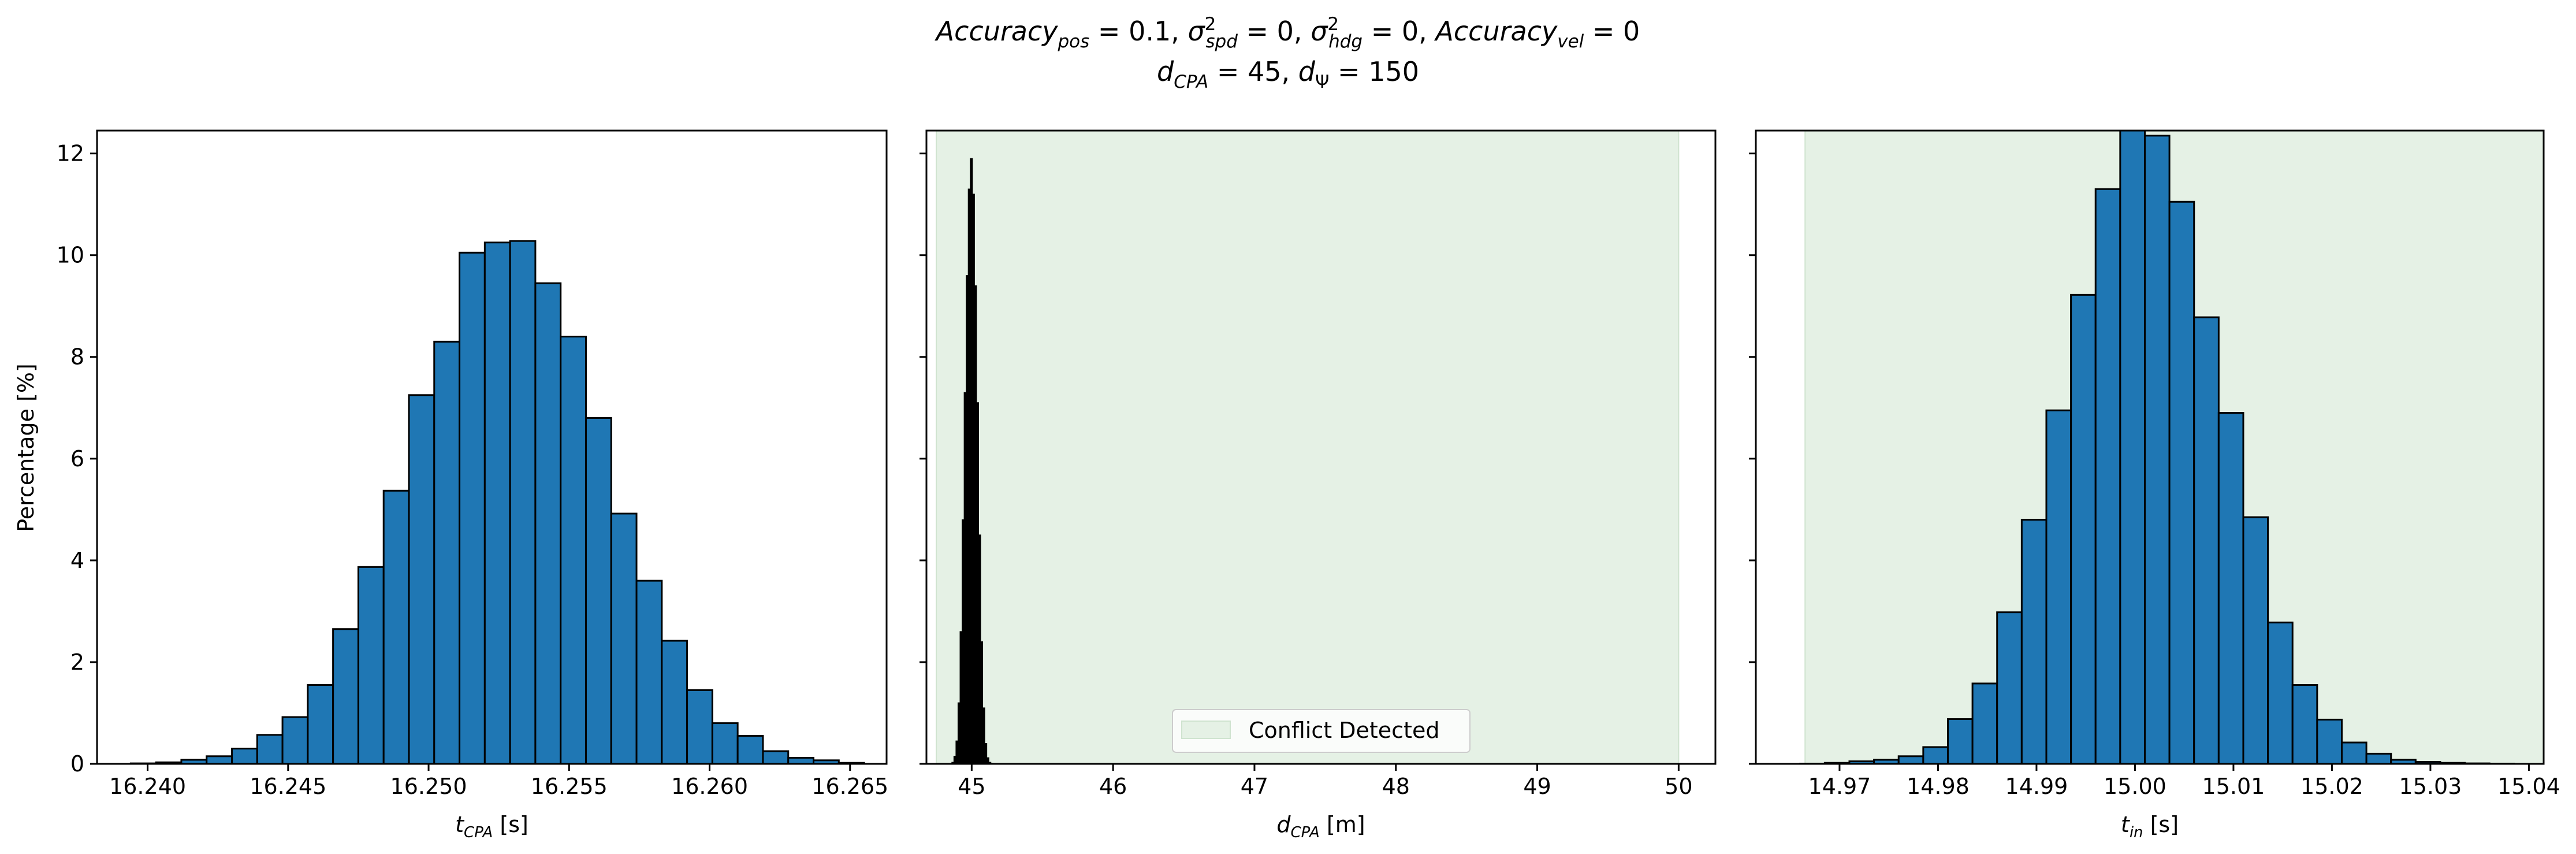 The height and width of the screenshot is (854, 2576). What do you see at coordinates (77, 662) in the screenshot?
I see `tcpa-y-tick-label: 2` at bounding box center [77, 662].